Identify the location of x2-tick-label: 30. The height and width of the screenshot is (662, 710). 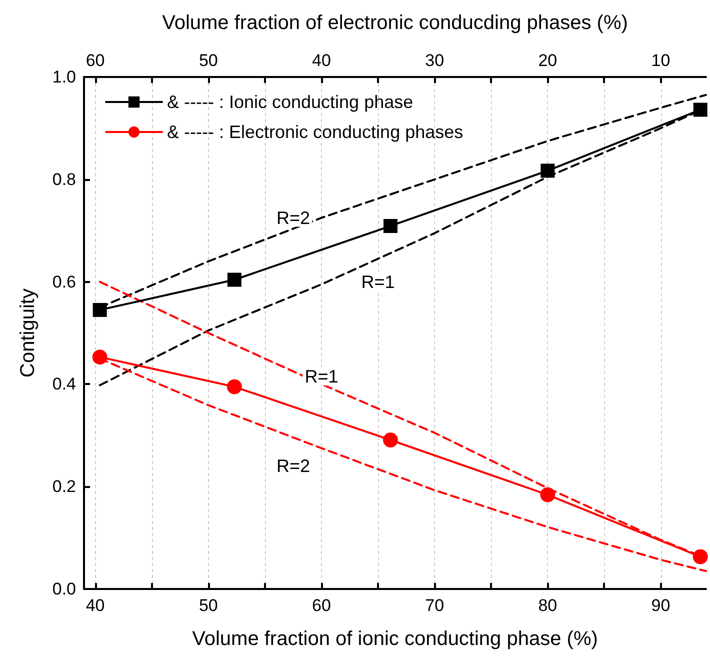
(434, 60).